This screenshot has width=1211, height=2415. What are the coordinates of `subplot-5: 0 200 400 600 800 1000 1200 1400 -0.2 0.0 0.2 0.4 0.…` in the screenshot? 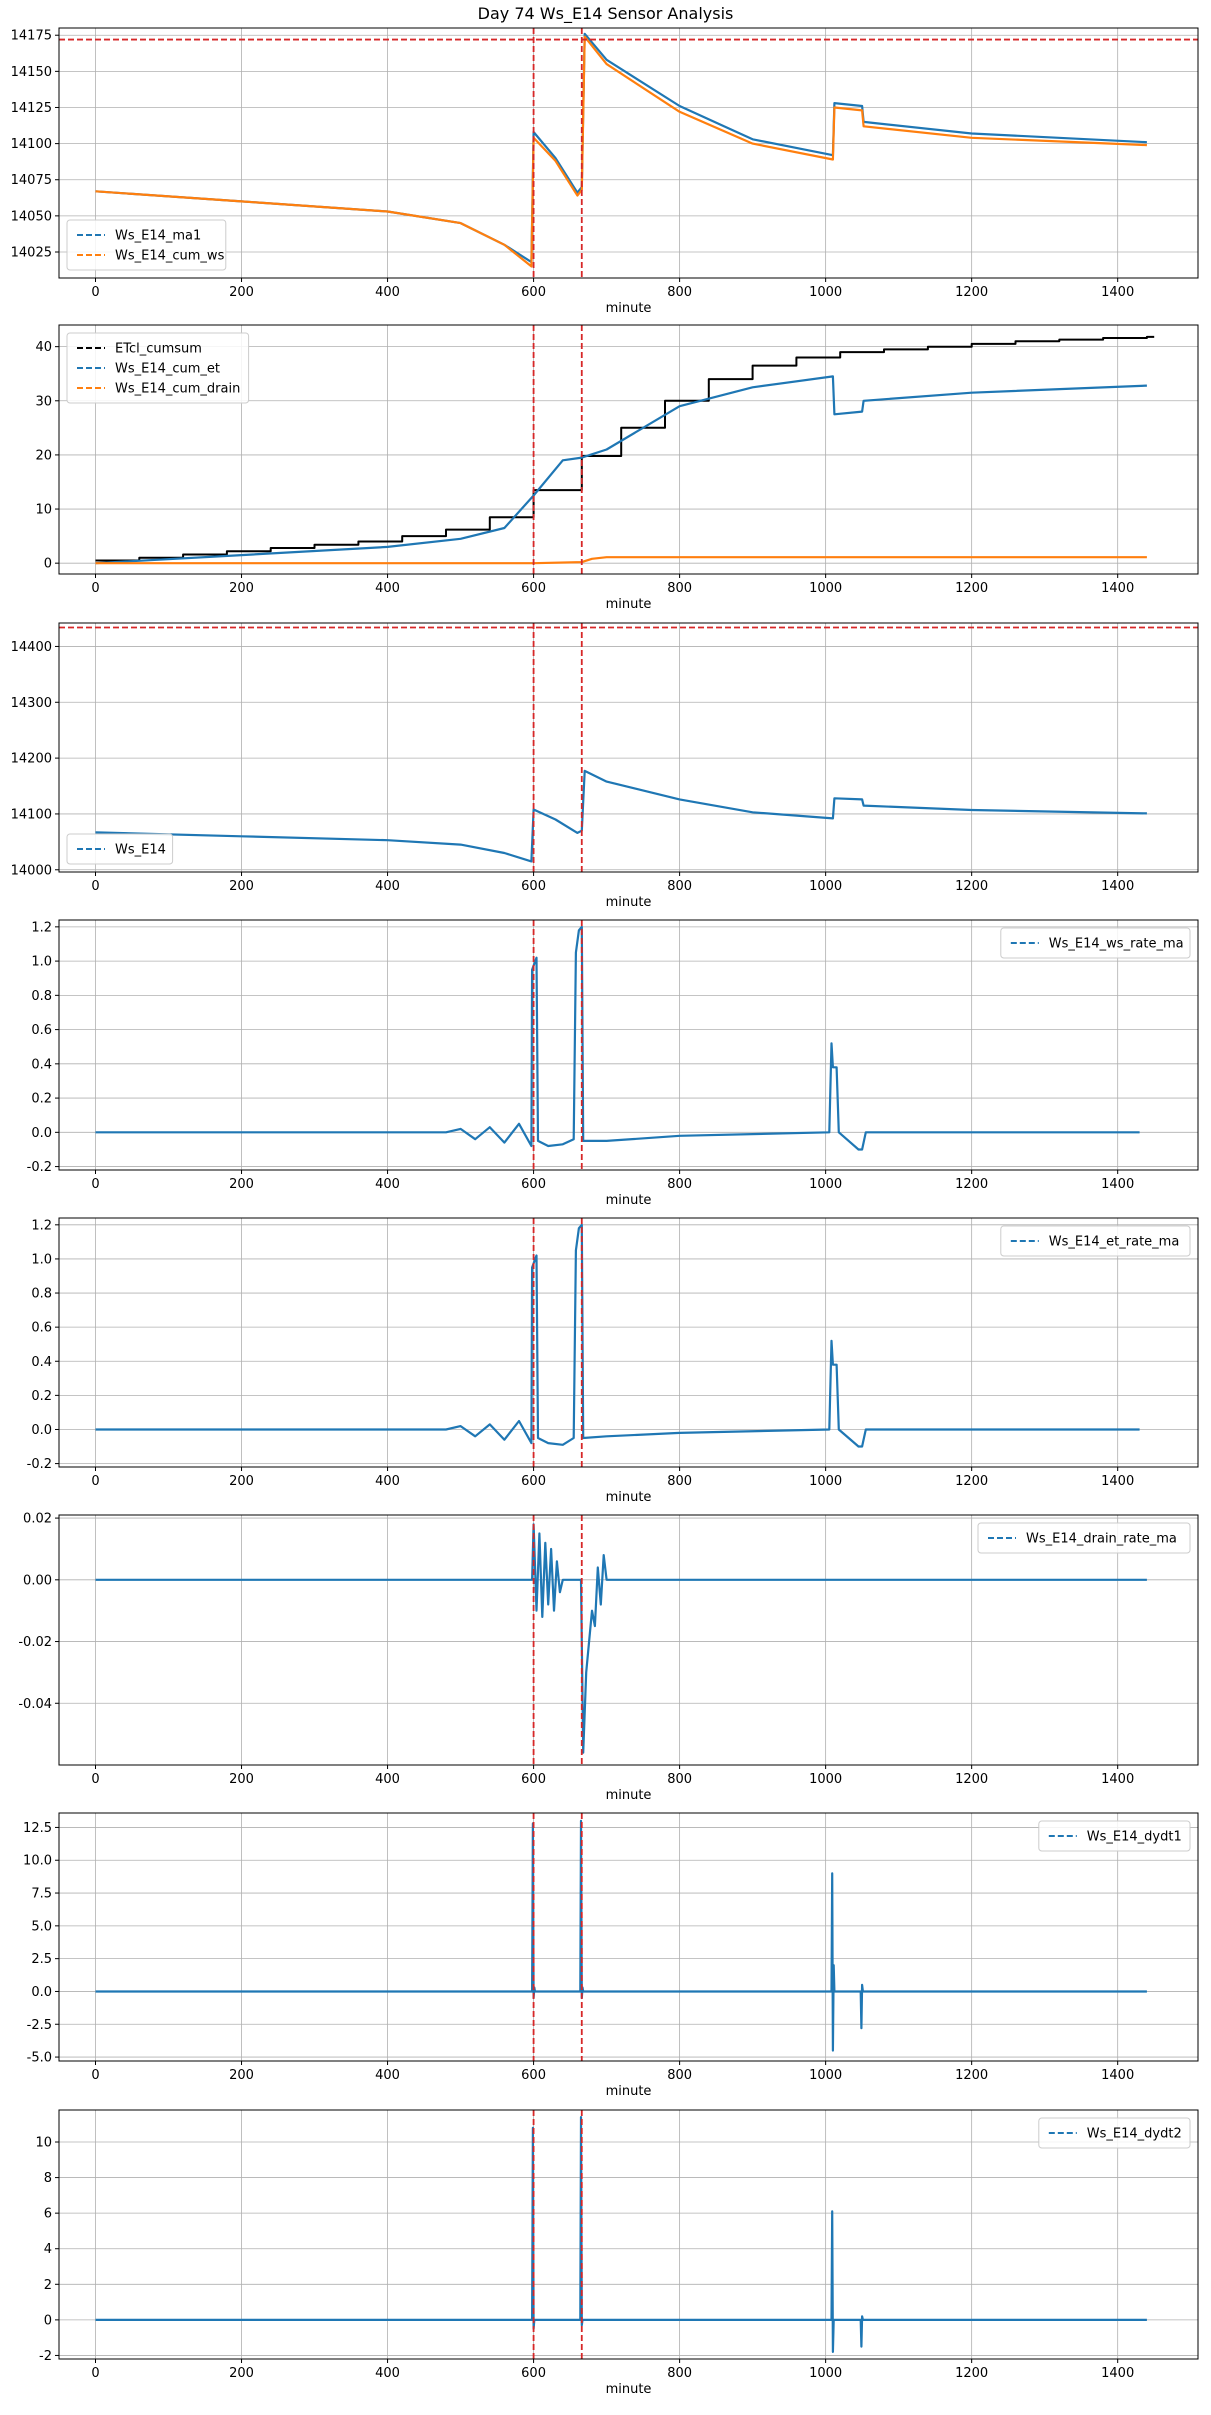 It's located at (613, 1361).